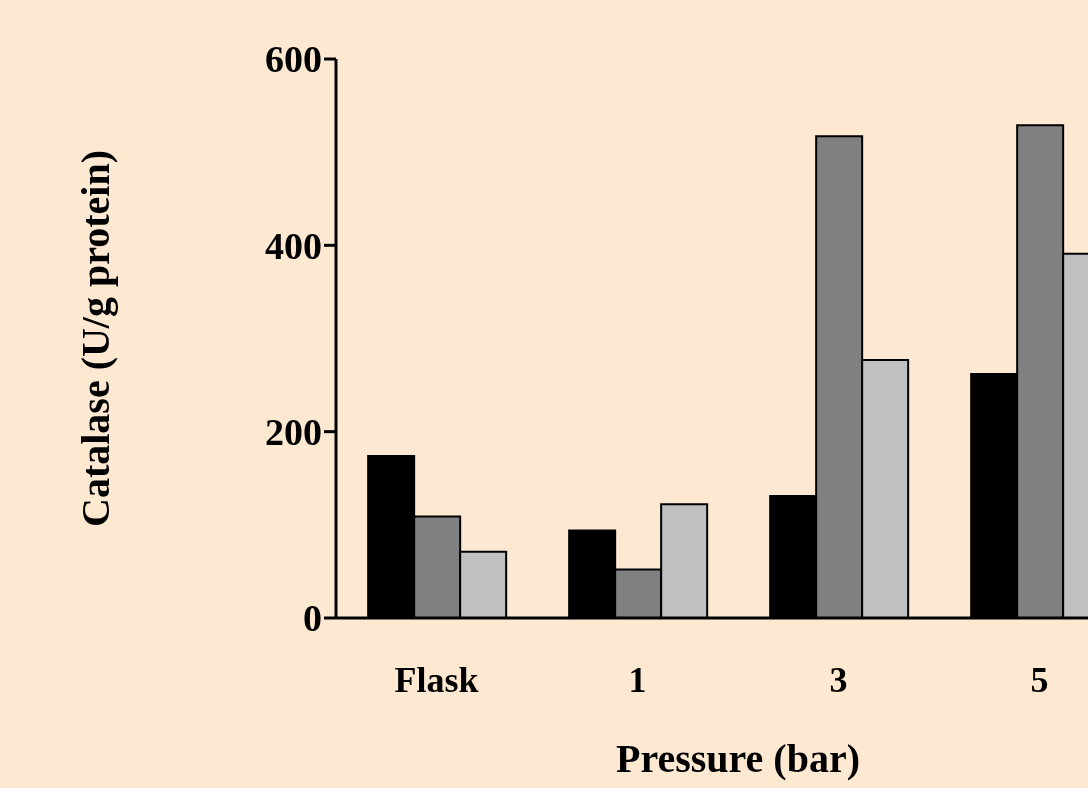  I want to click on y-tick-label: 0, so click(312, 618).